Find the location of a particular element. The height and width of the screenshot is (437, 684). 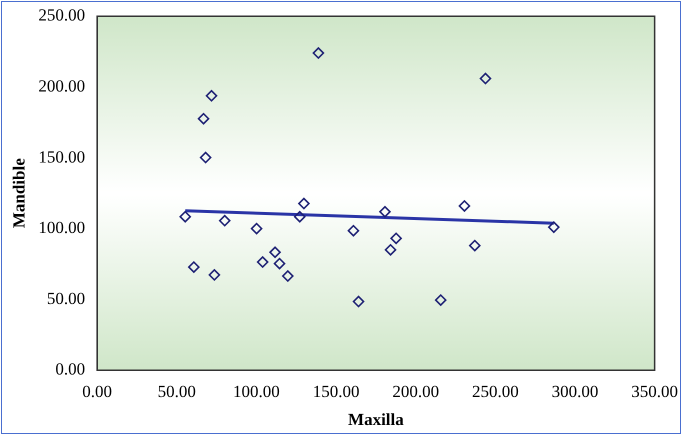

y-tick-label: 0.00 is located at coordinates (70, 369).